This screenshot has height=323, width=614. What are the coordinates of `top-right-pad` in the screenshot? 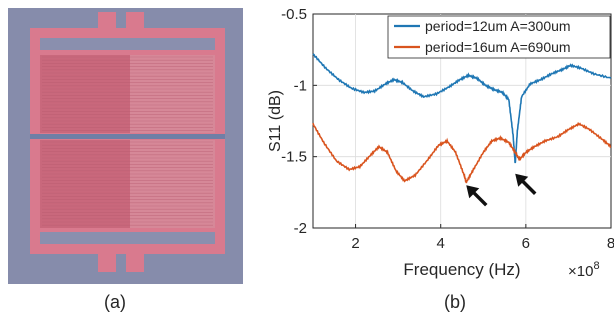 It's located at (135, 22).